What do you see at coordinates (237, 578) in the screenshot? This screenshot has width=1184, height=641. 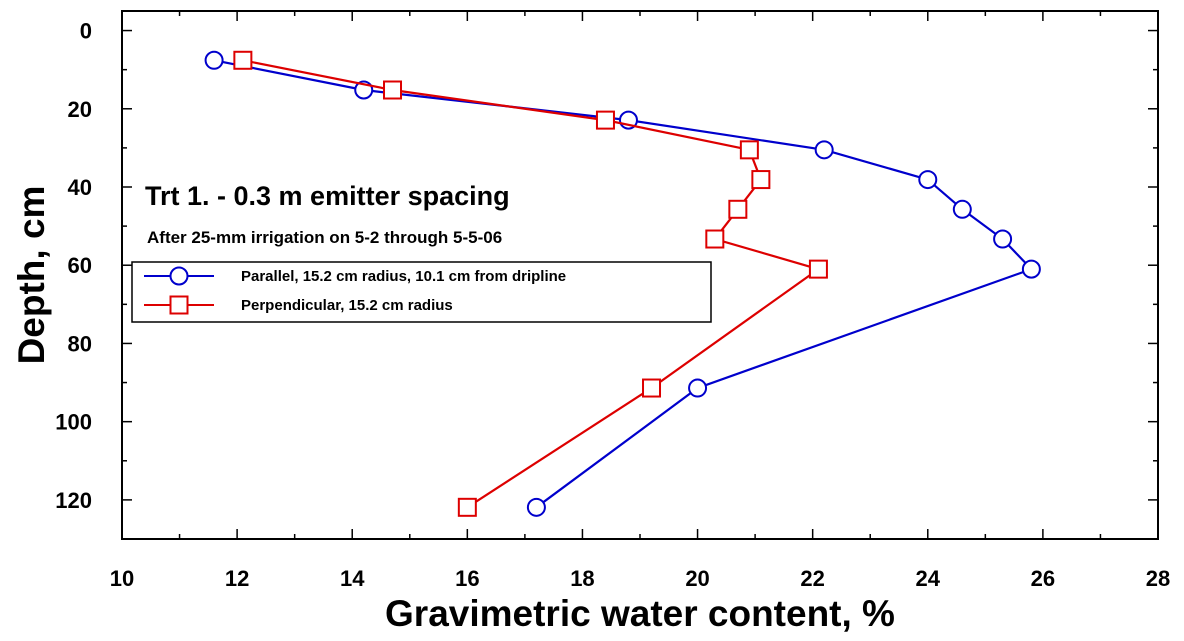 I see `x-tick-label: 12` at bounding box center [237, 578].